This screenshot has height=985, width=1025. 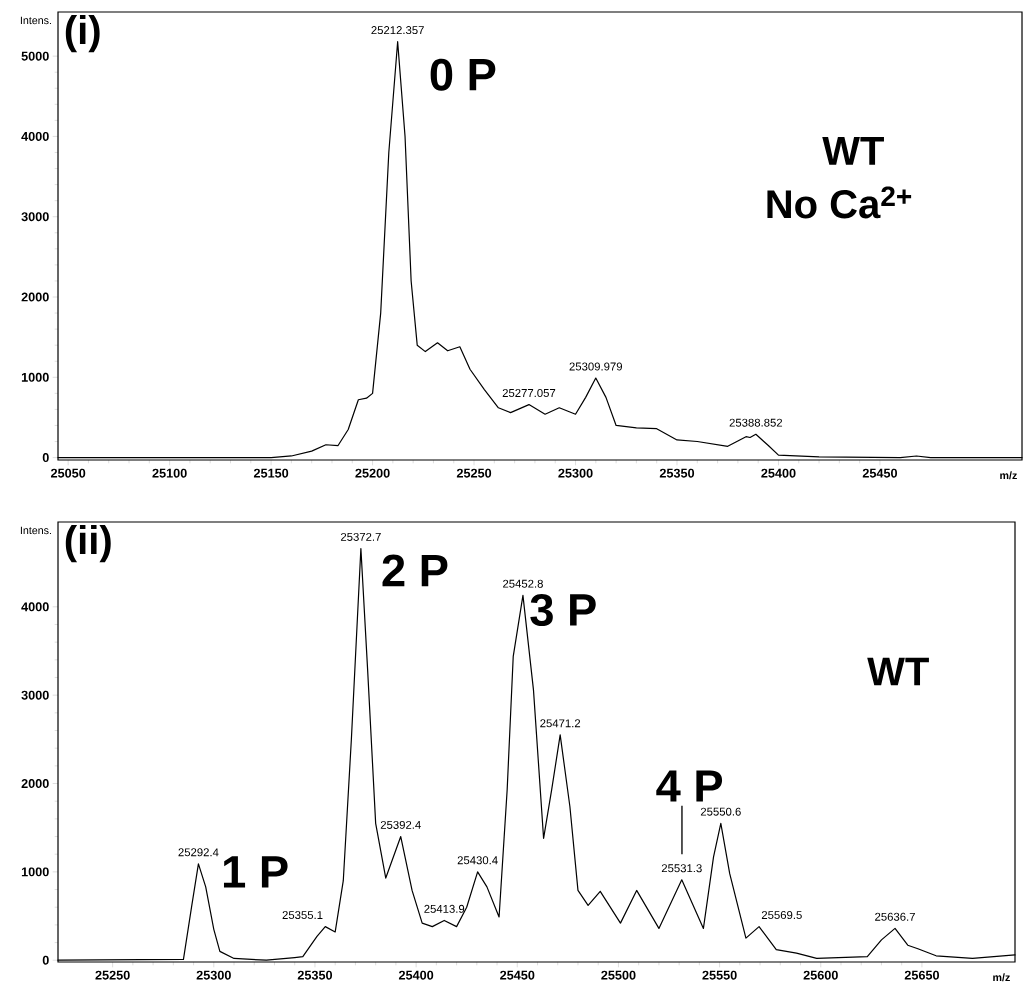 I want to click on annotation: 1 P, so click(x=255, y=872).